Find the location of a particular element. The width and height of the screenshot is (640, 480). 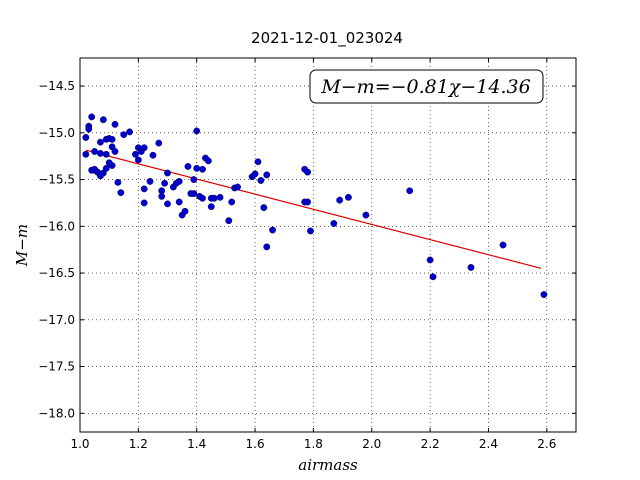

y-tick-label: −15.5 is located at coordinates (56, 180).